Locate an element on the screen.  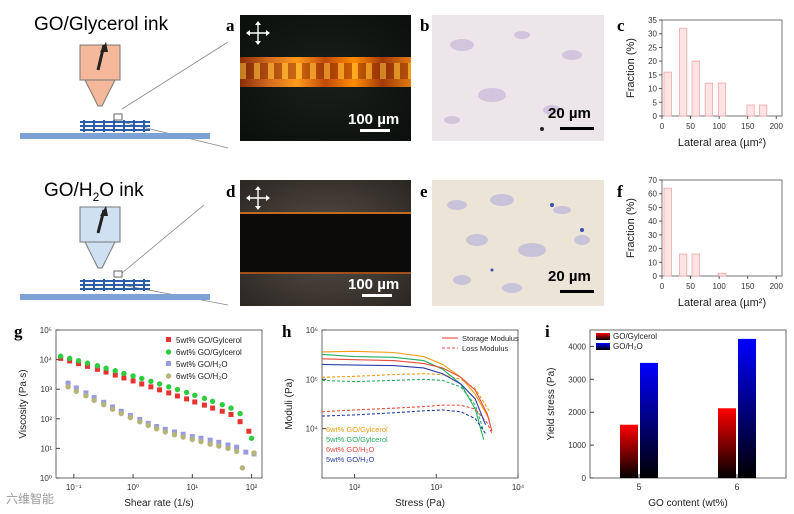
water-ink-label: GO/H2O ink is located at coordinates (94, 192).